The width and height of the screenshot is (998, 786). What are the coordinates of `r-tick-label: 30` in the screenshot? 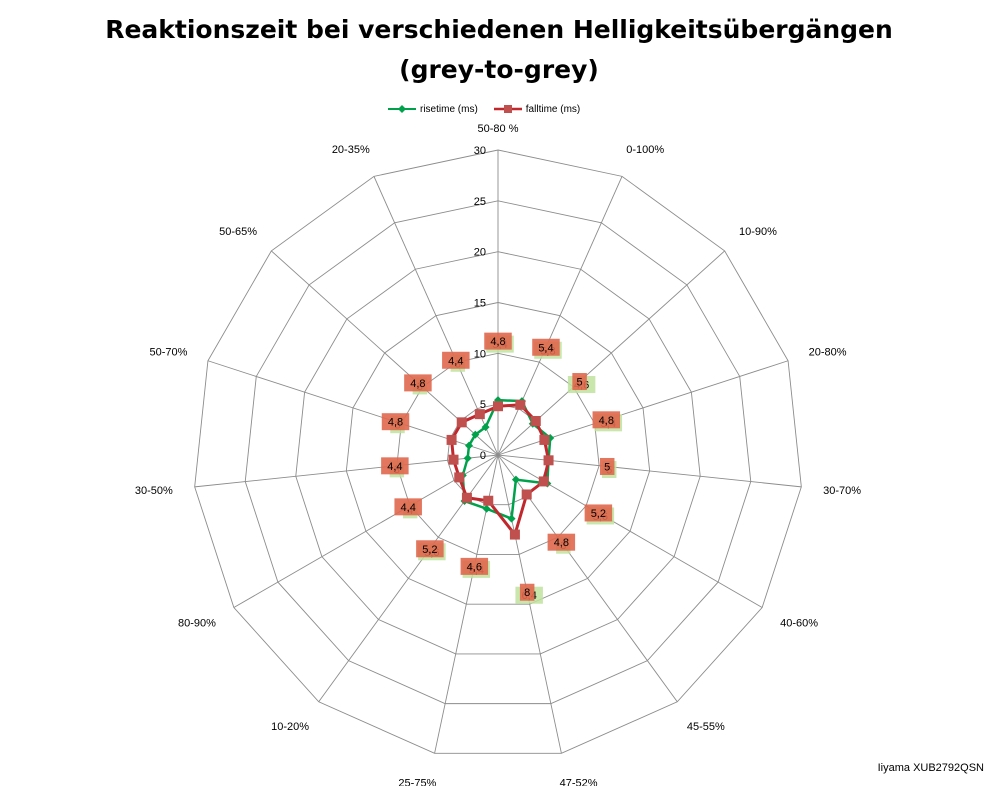 It's located at (480, 151).